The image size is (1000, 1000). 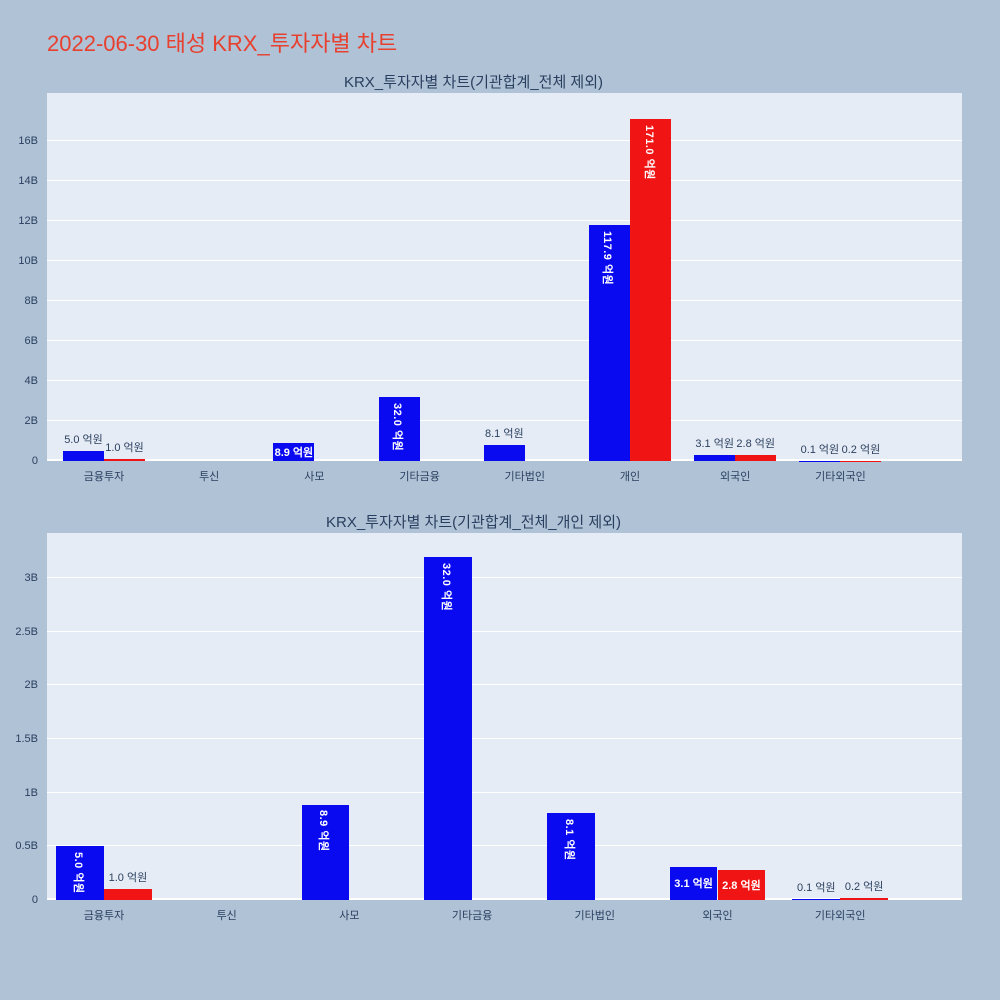 What do you see at coordinates (26, 846) in the screenshot?
I see `y-tick-label: 0.5B` at bounding box center [26, 846].